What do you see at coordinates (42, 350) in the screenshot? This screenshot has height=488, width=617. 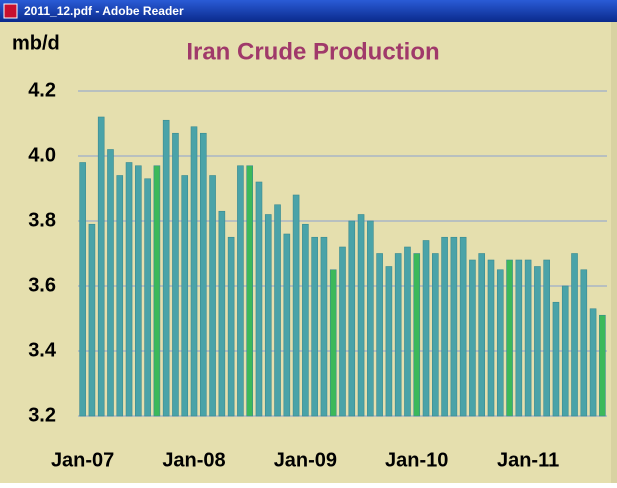 I see `y-tick-label: 3.4` at bounding box center [42, 350].